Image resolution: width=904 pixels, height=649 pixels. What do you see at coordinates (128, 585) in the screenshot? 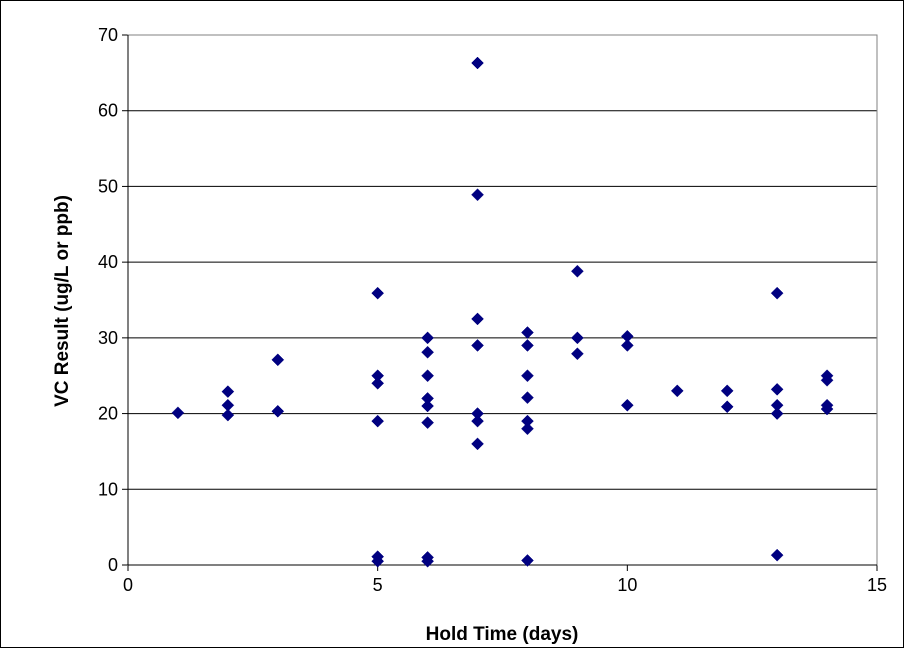
I see `x-tick-label: 0` at bounding box center [128, 585].